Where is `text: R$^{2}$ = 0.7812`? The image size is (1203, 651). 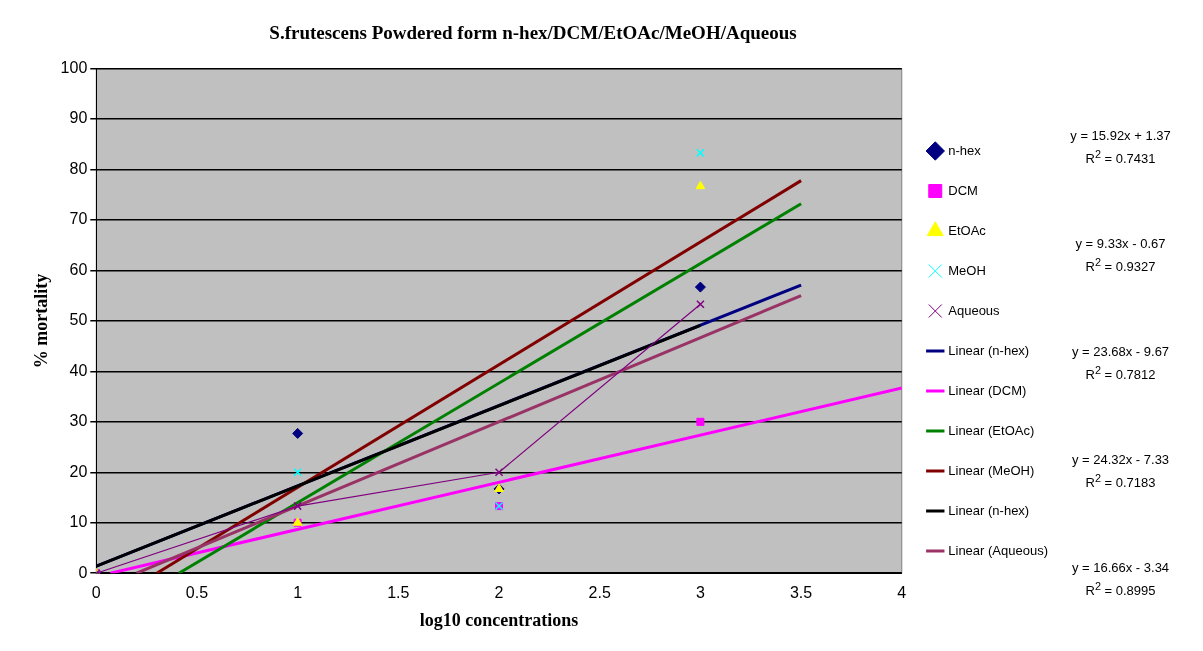 text: R$^{2}$ = 0.7812 is located at coordinates (1120, 374).